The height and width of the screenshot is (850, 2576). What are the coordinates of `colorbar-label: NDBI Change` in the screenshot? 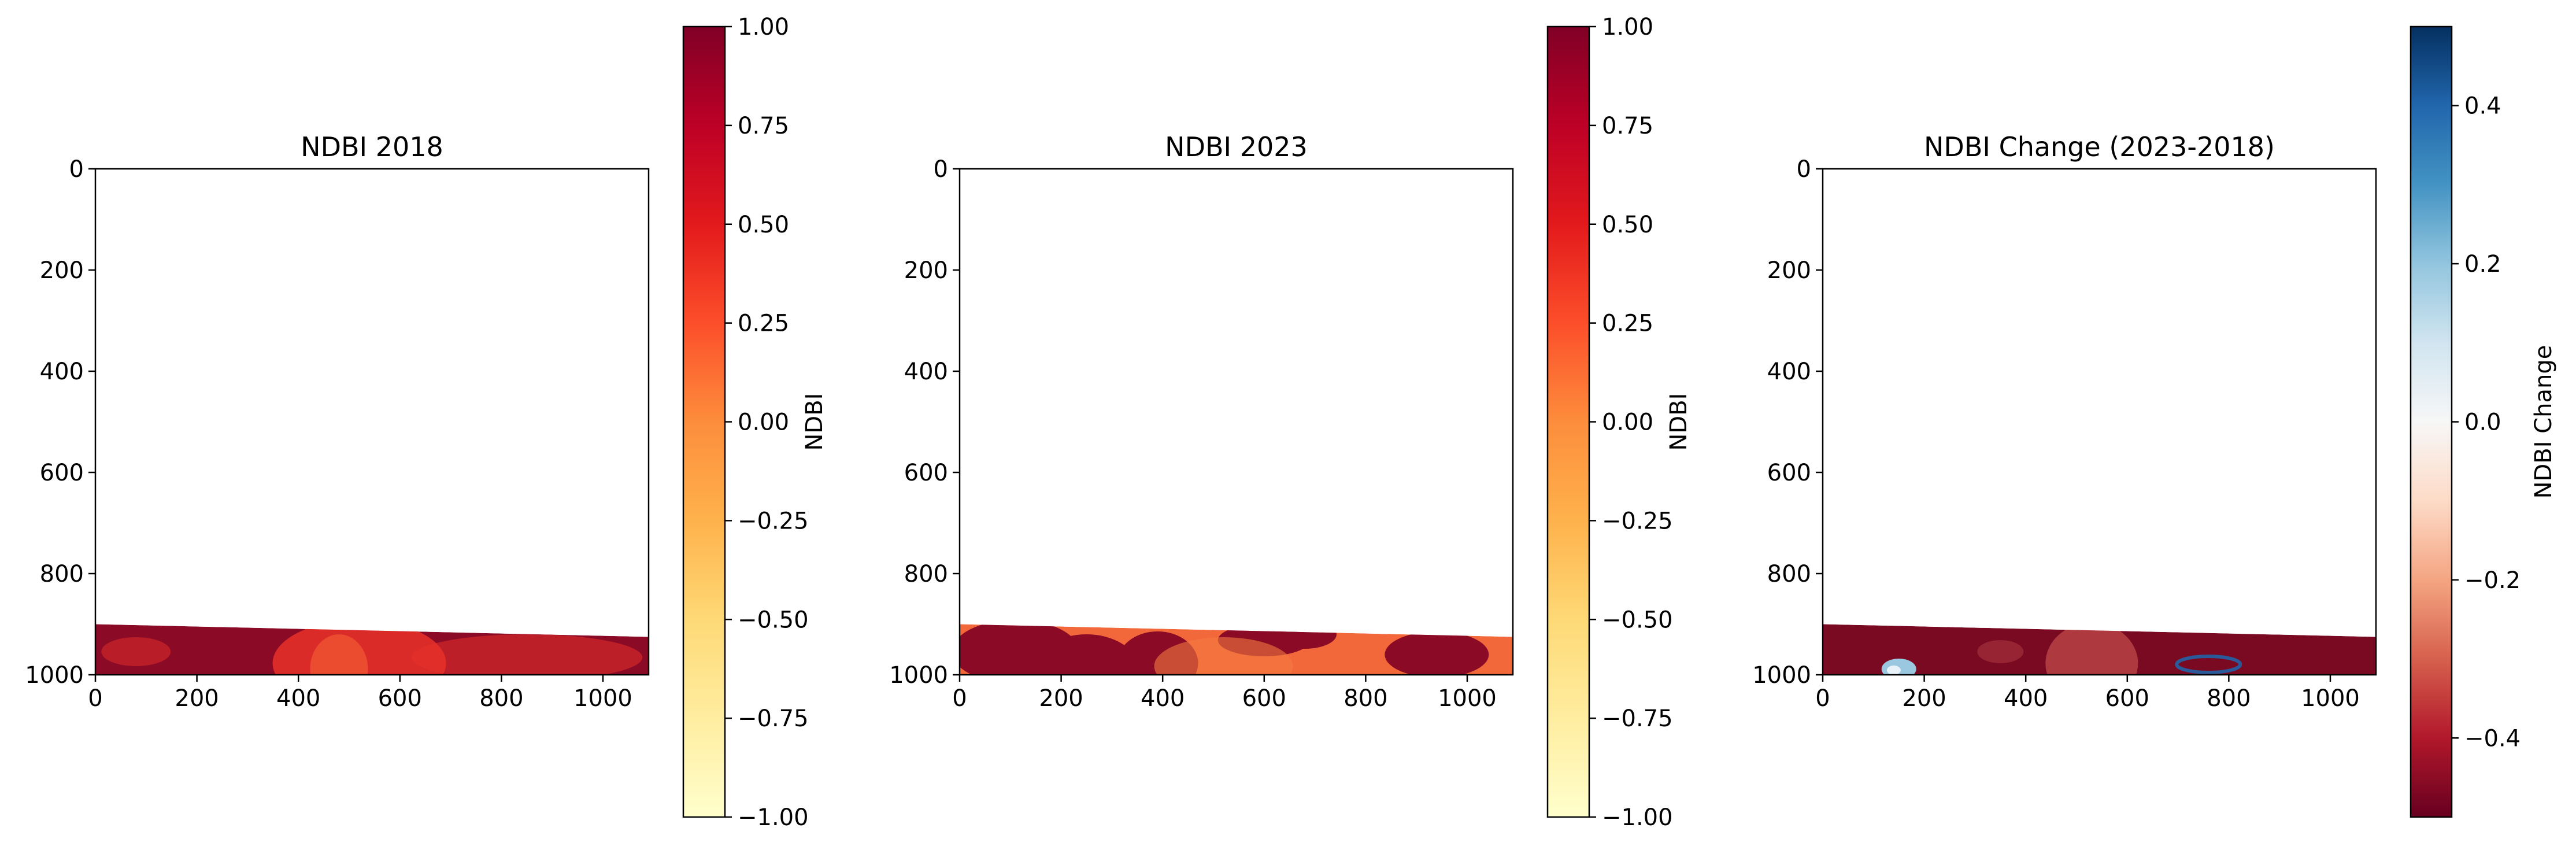 It's located at (2543, 422).